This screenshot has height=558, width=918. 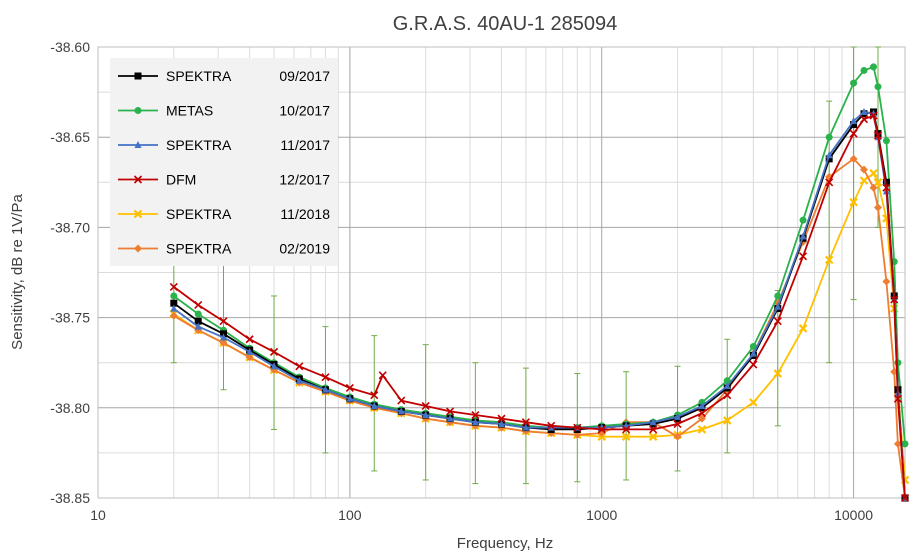 What do you see at coordinates (70, 137) in the screenshot?
I see `y-tick-label: -38.65` at bounding box center [70, 137].